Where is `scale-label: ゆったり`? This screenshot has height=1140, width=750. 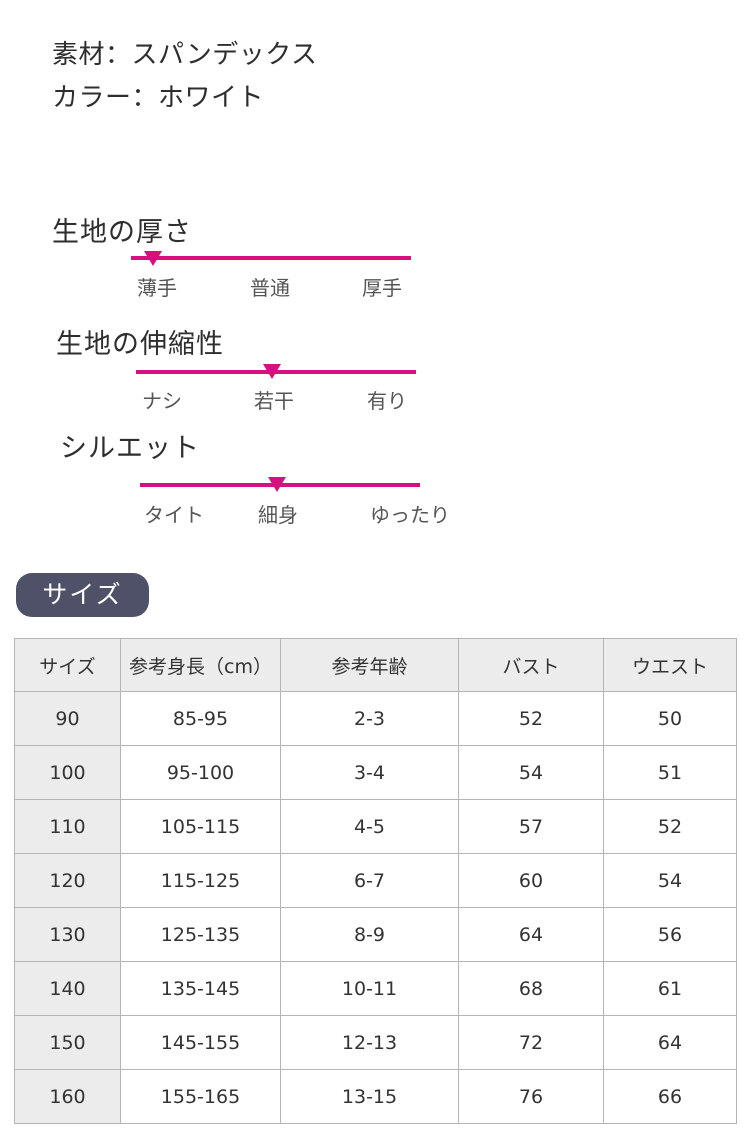
scale-label: ゆったり is located at coordinates (410, 515).